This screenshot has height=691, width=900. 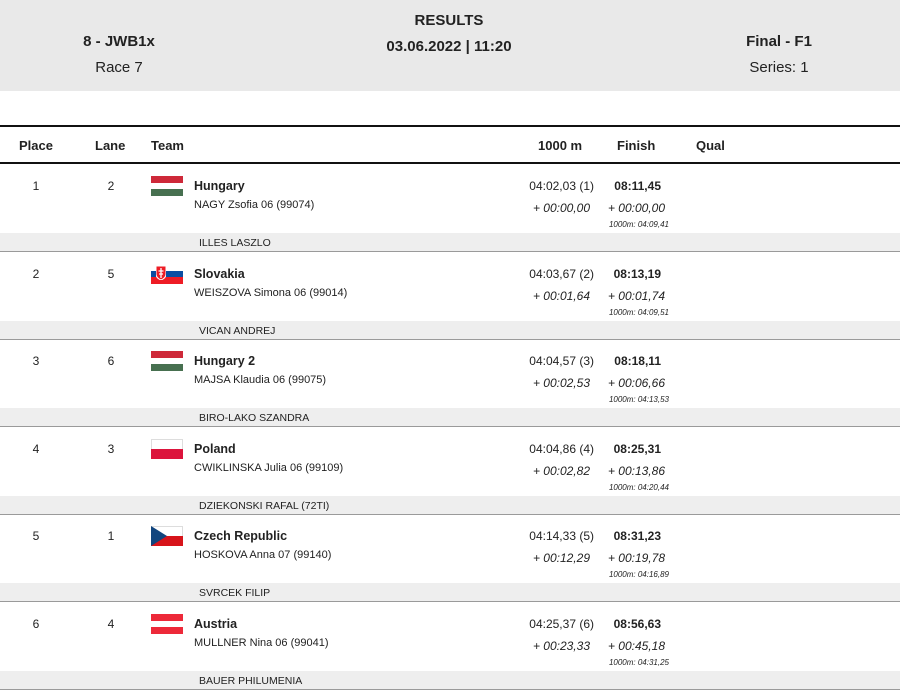 I want to click on split-1000m-diff: + 00:23,33, so click(x=561, y=646).